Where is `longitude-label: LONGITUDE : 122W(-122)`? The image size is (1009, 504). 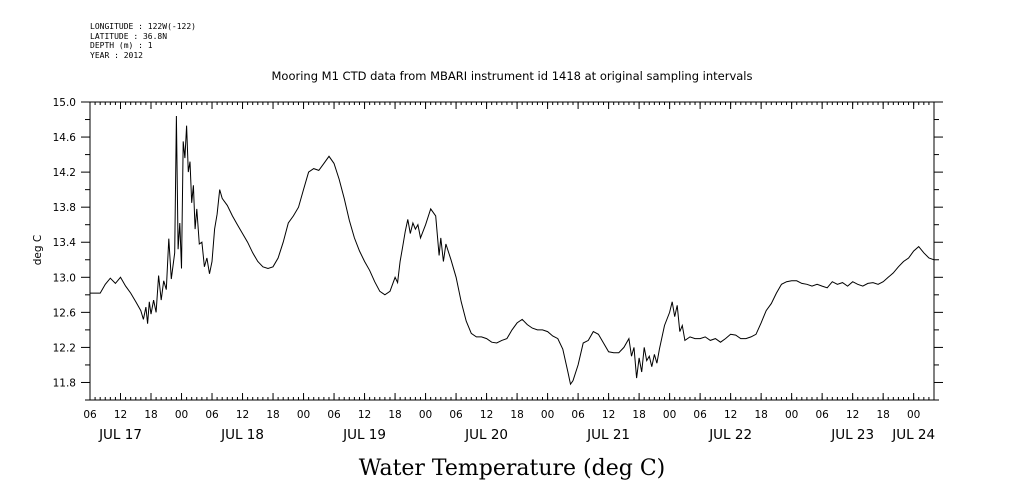
longitude-label: LONGITUDE : 122W(-122) is located at coordinates (143, 26).